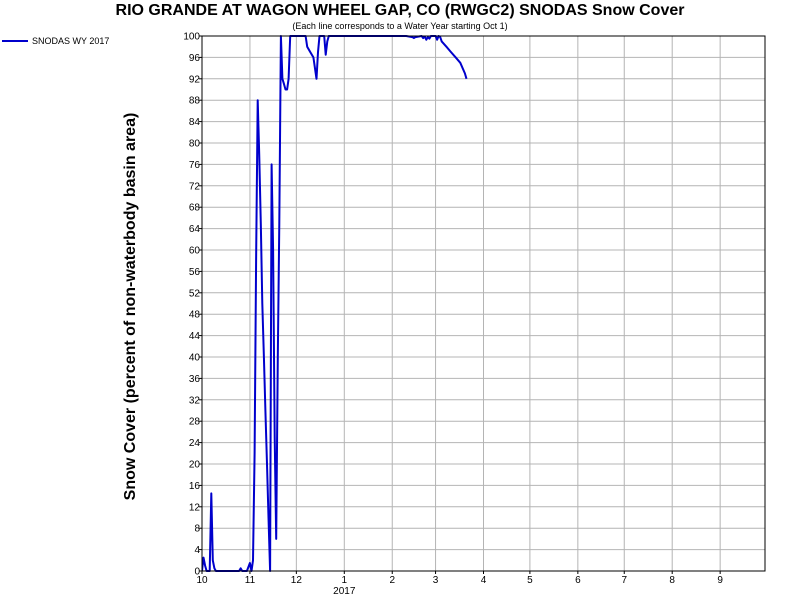 This screenshot has height=600, width=800. Describe the element at coordinates (195, 336) in the screenshot. I see `y-tick-label: 44` at that location.